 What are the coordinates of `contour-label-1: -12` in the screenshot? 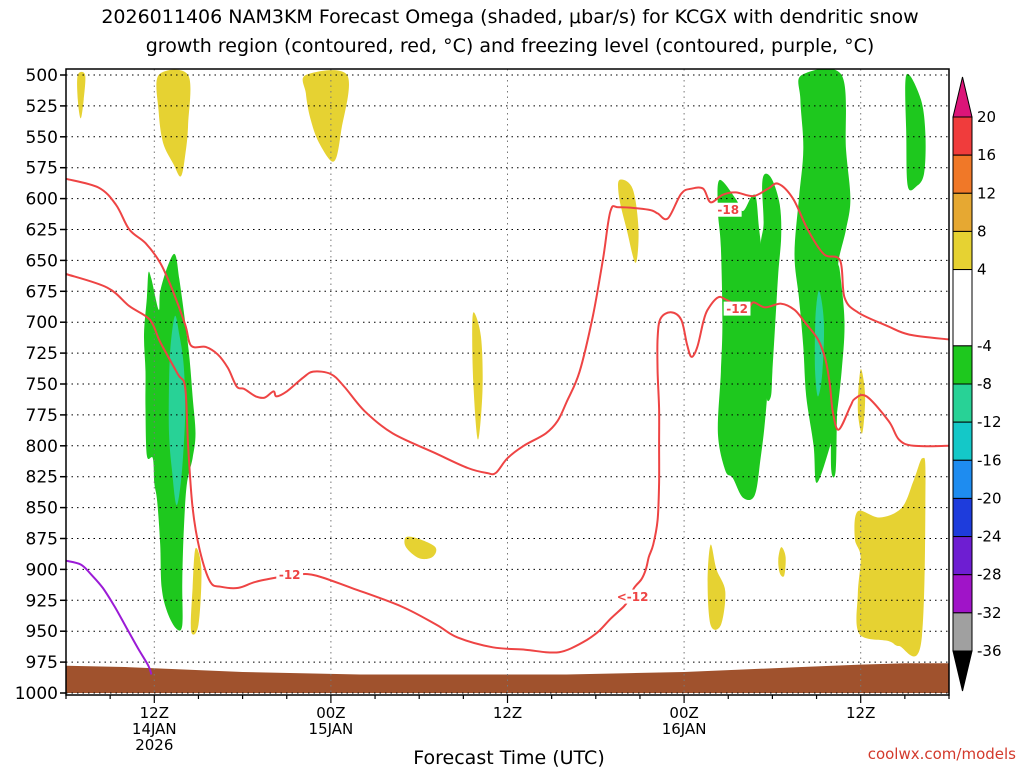 It's located at (737, 309).